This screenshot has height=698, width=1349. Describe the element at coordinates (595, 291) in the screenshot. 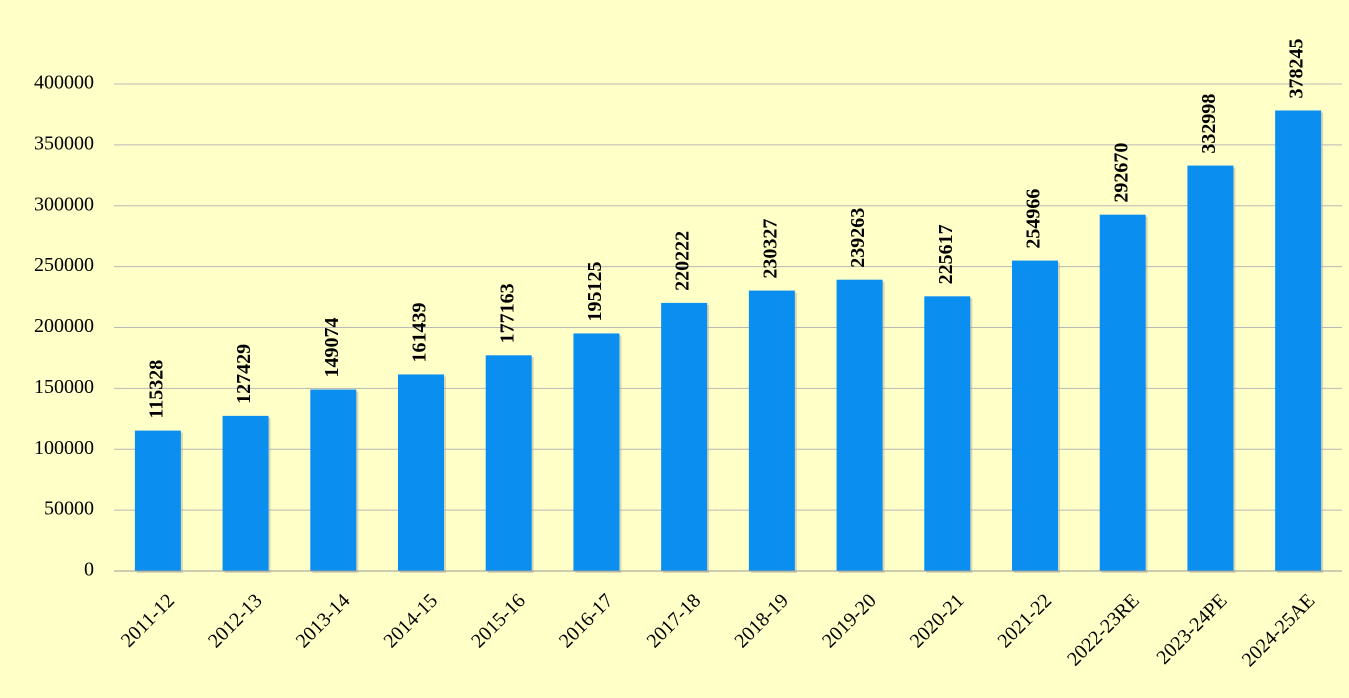

I see `value-label: 195125` at that location.